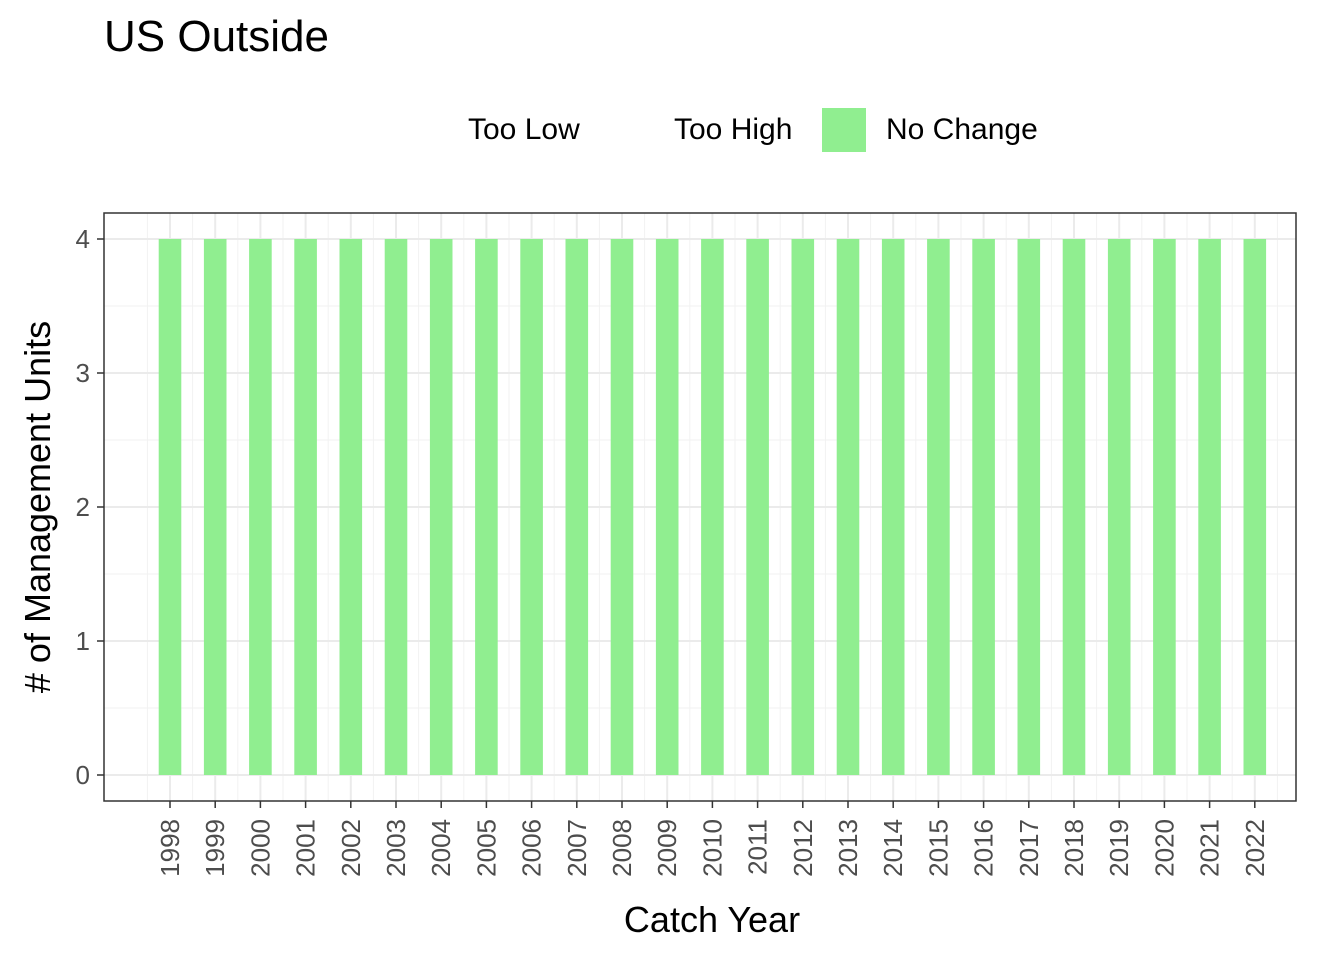  Describe the element at coordinates (803, 848) in the screenshot. I see `x-tick-label: 2012` at that location.